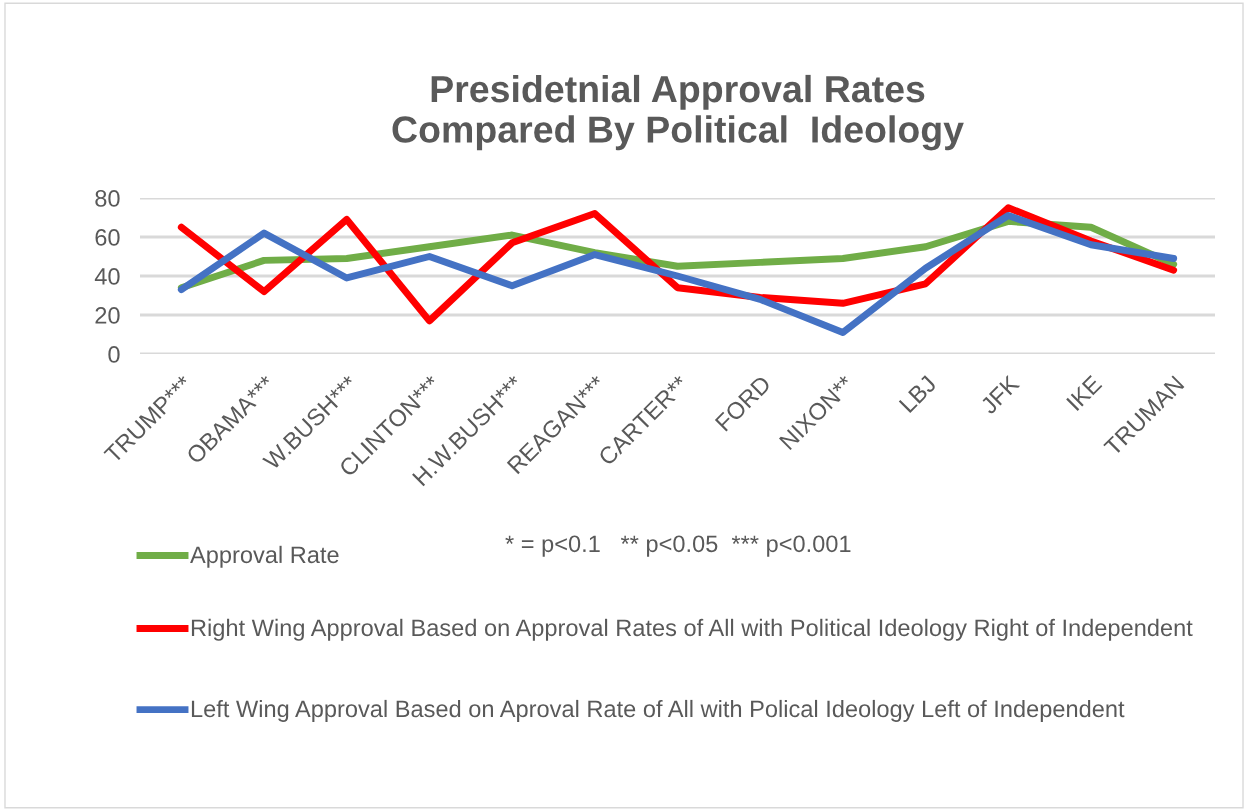 Image resolution: width=1248 pixels, height=811 pixels. Describe the element at coordinates (114, 354) in the screenshot. I see `y-tick-label: 0` at that location.